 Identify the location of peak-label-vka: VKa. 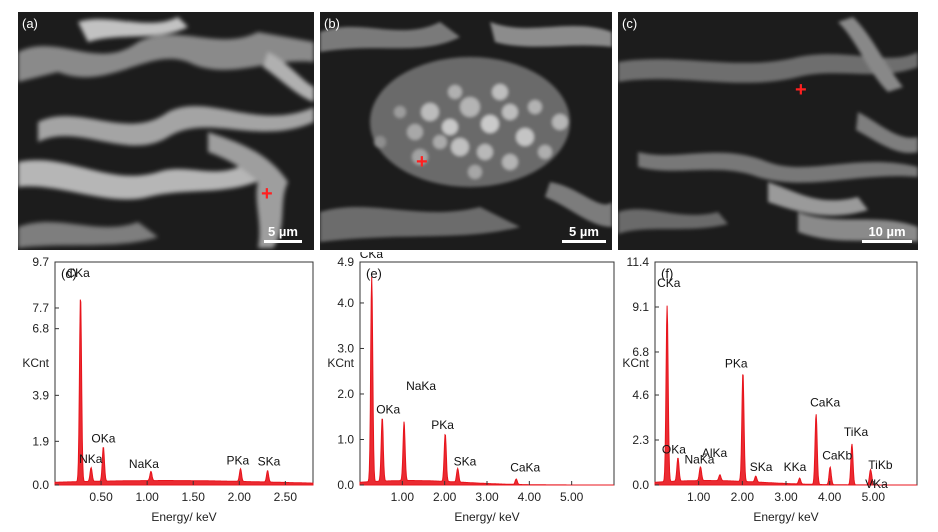
(876, 484).